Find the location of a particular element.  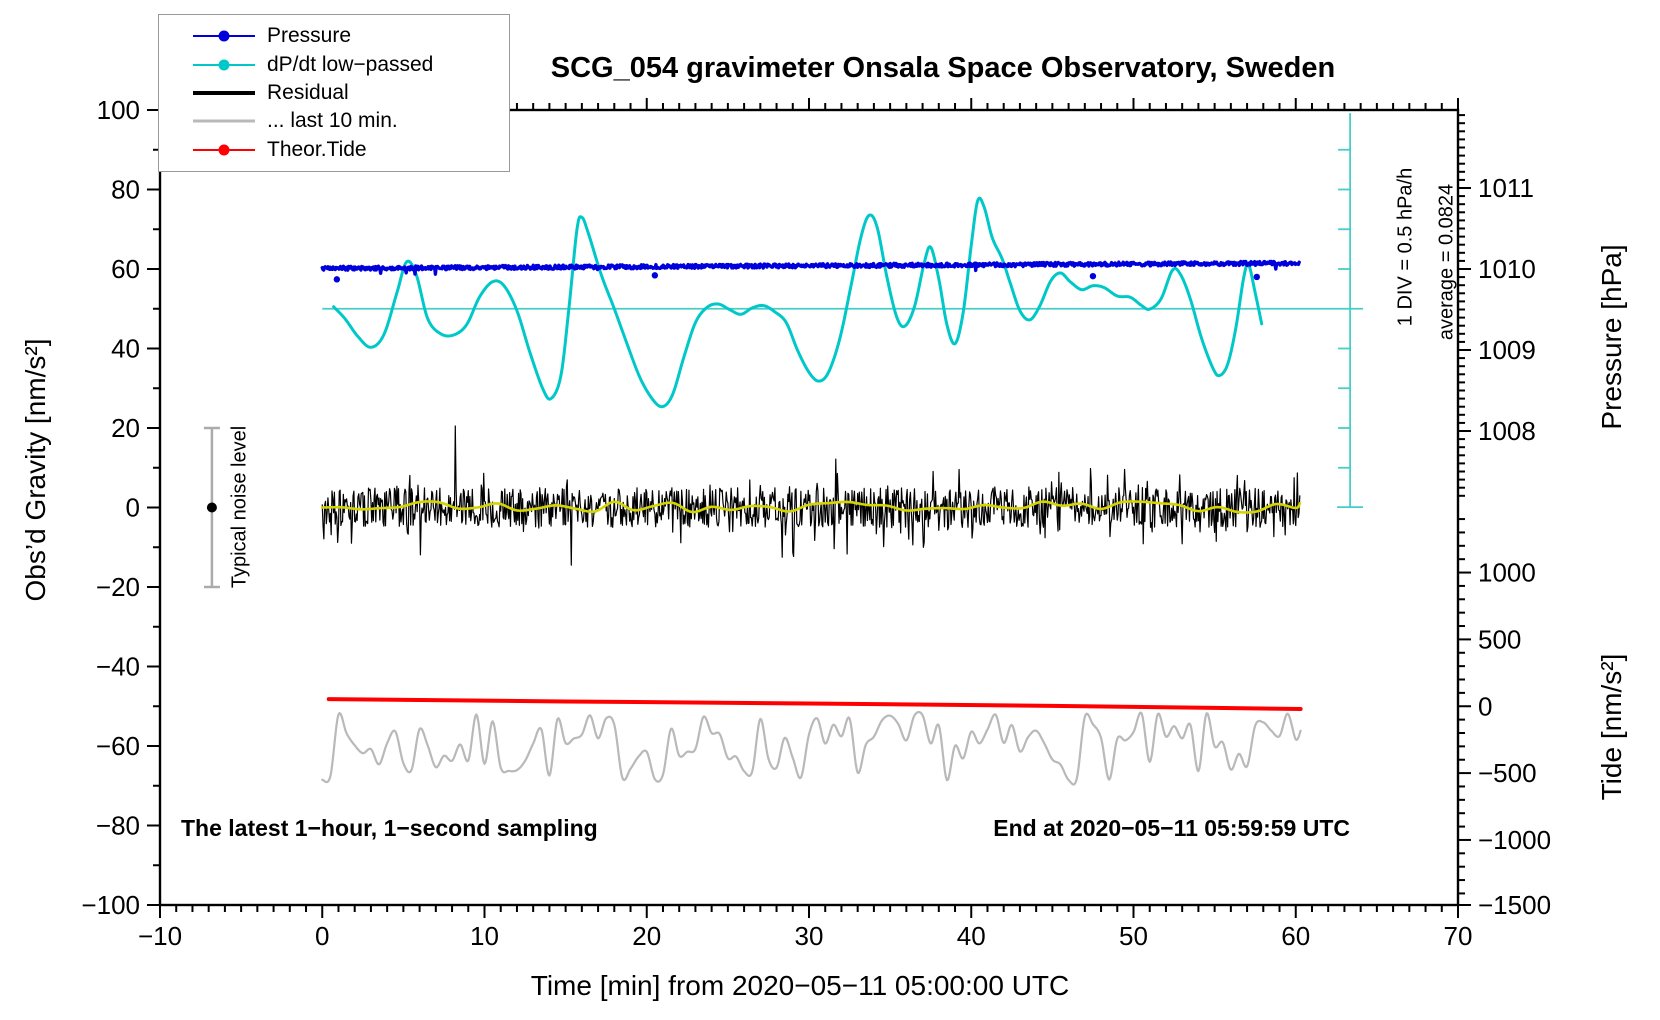

pressure-line-sample is located at coordinates (224, 36).